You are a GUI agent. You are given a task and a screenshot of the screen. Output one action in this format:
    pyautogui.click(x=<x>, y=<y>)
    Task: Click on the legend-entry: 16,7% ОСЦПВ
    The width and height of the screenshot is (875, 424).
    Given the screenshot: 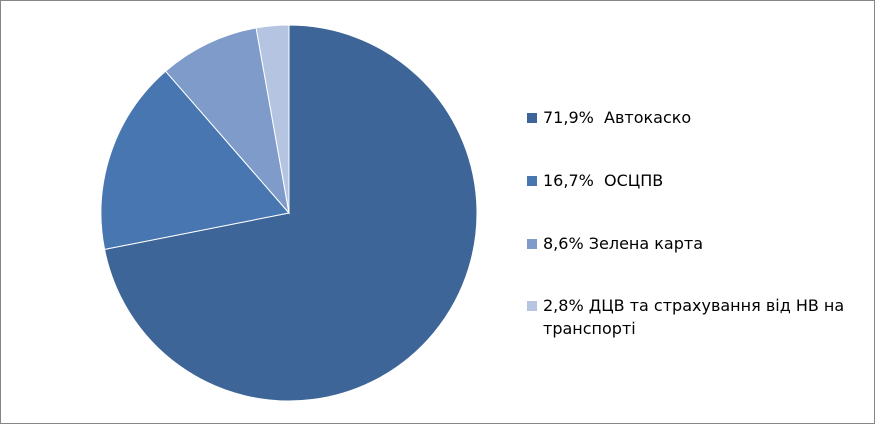 What is the action you would take?
    pyautogui.click(x=692, y=180)
    